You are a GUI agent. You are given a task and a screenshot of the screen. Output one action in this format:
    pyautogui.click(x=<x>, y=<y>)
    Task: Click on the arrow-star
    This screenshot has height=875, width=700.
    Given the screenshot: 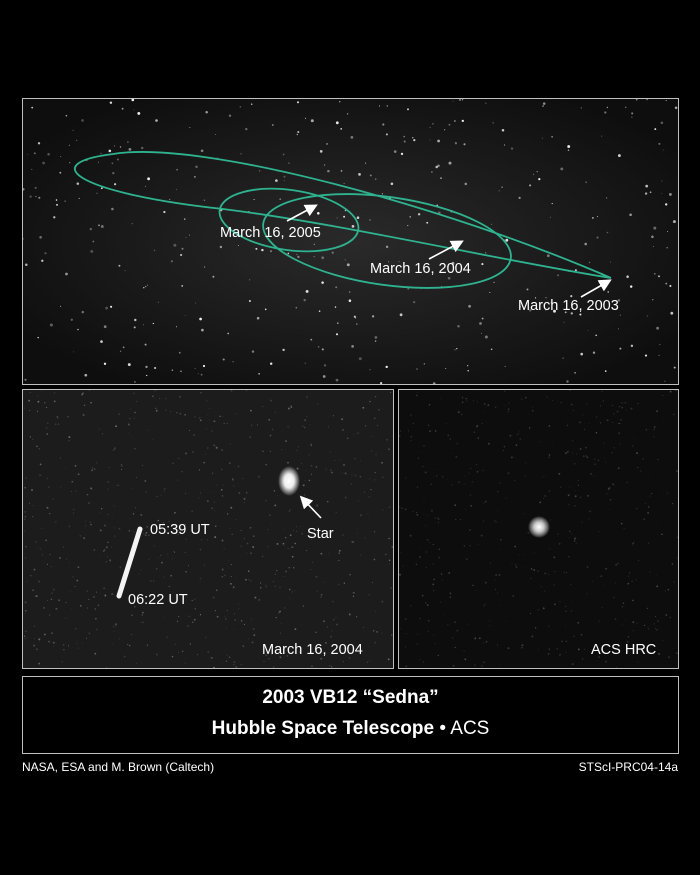 What is the action you would take?
    pyautogui.click(x=310, y=507)
    